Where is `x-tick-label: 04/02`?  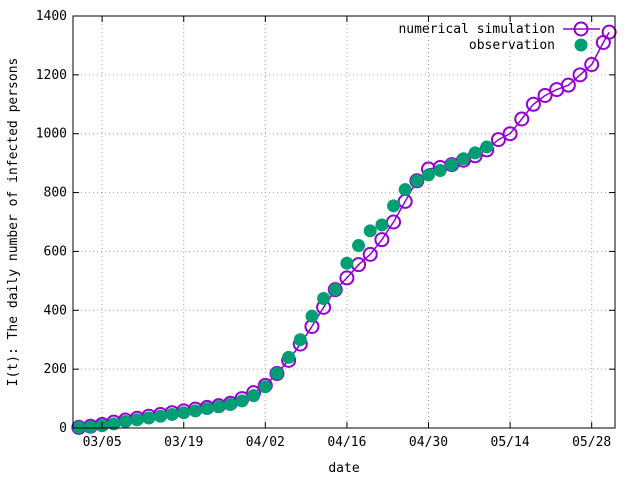
x-tick-label: 04/02 is located at coordinates (265, 442).